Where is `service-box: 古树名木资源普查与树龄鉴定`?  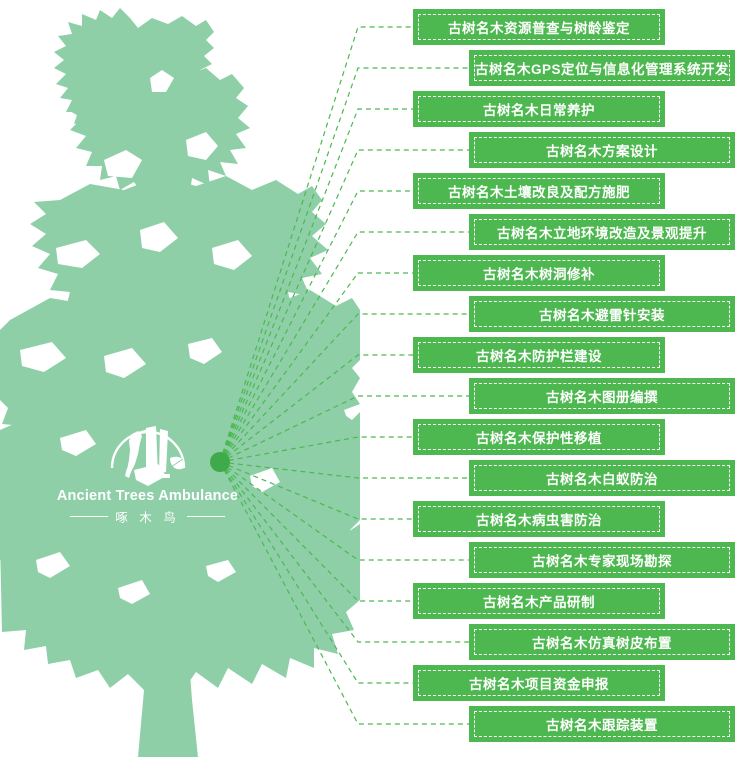 service-box: 古树名木资源普查与树龄鉴定 is located at coordinates (539, 27).